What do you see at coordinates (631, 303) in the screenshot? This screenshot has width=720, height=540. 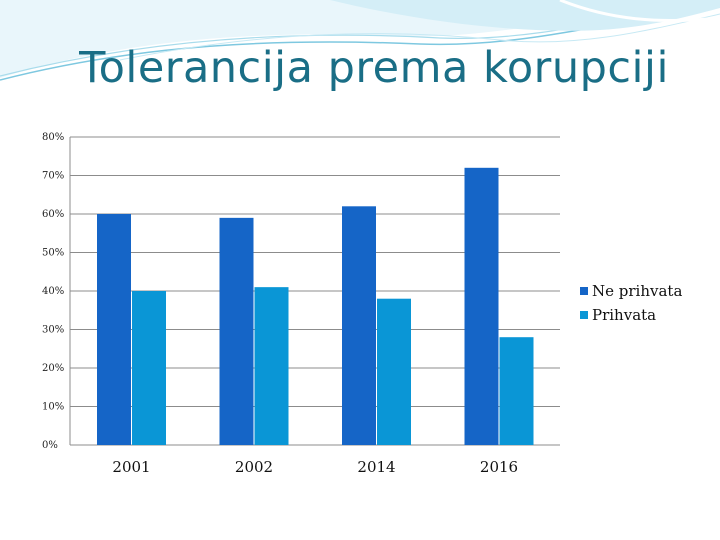 I see `chart-legend: Ne prihvata Prihvata` at bounding box center [631, 303].